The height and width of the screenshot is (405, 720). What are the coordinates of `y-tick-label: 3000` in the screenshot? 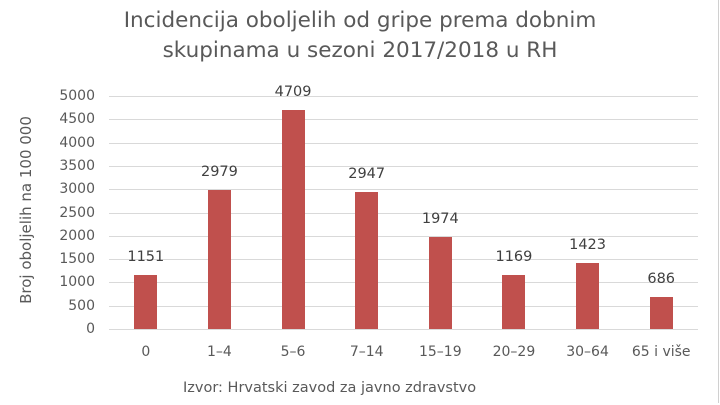 It's located at (77, 189).